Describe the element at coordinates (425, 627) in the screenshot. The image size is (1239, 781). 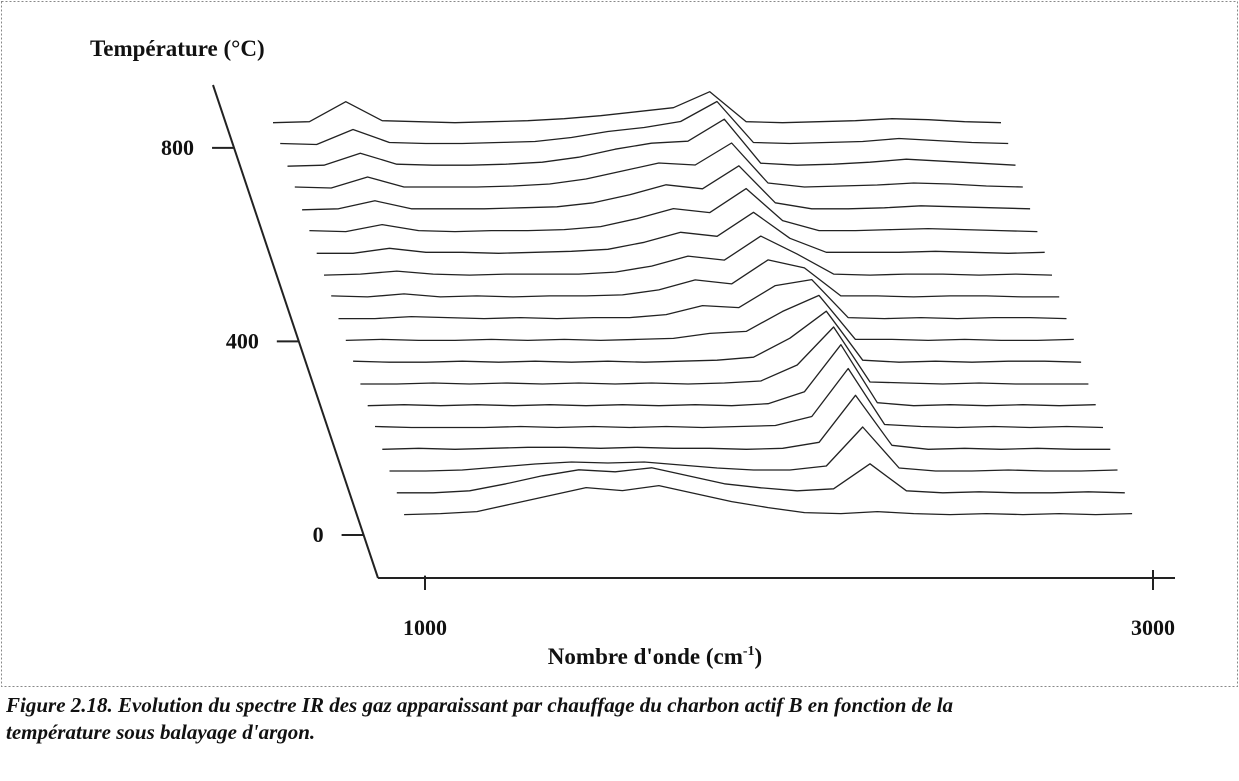
I see `x-tick-label: 1000` at that location.